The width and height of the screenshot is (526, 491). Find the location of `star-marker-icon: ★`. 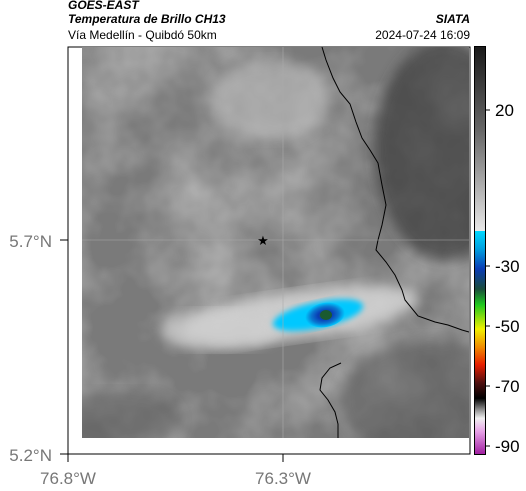

star-marker-icon: ★ is located at coordinates (263, 241).